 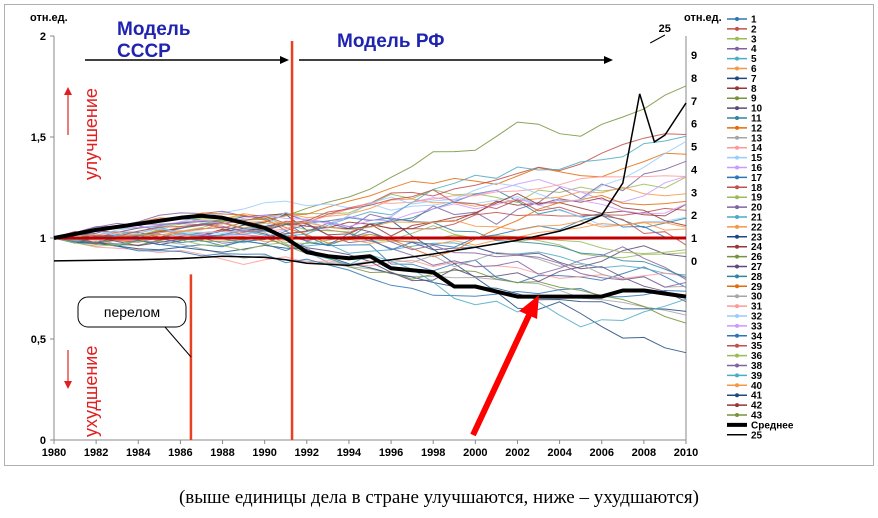 I want to click on legend-label: 36, so click(x=757, y=356).